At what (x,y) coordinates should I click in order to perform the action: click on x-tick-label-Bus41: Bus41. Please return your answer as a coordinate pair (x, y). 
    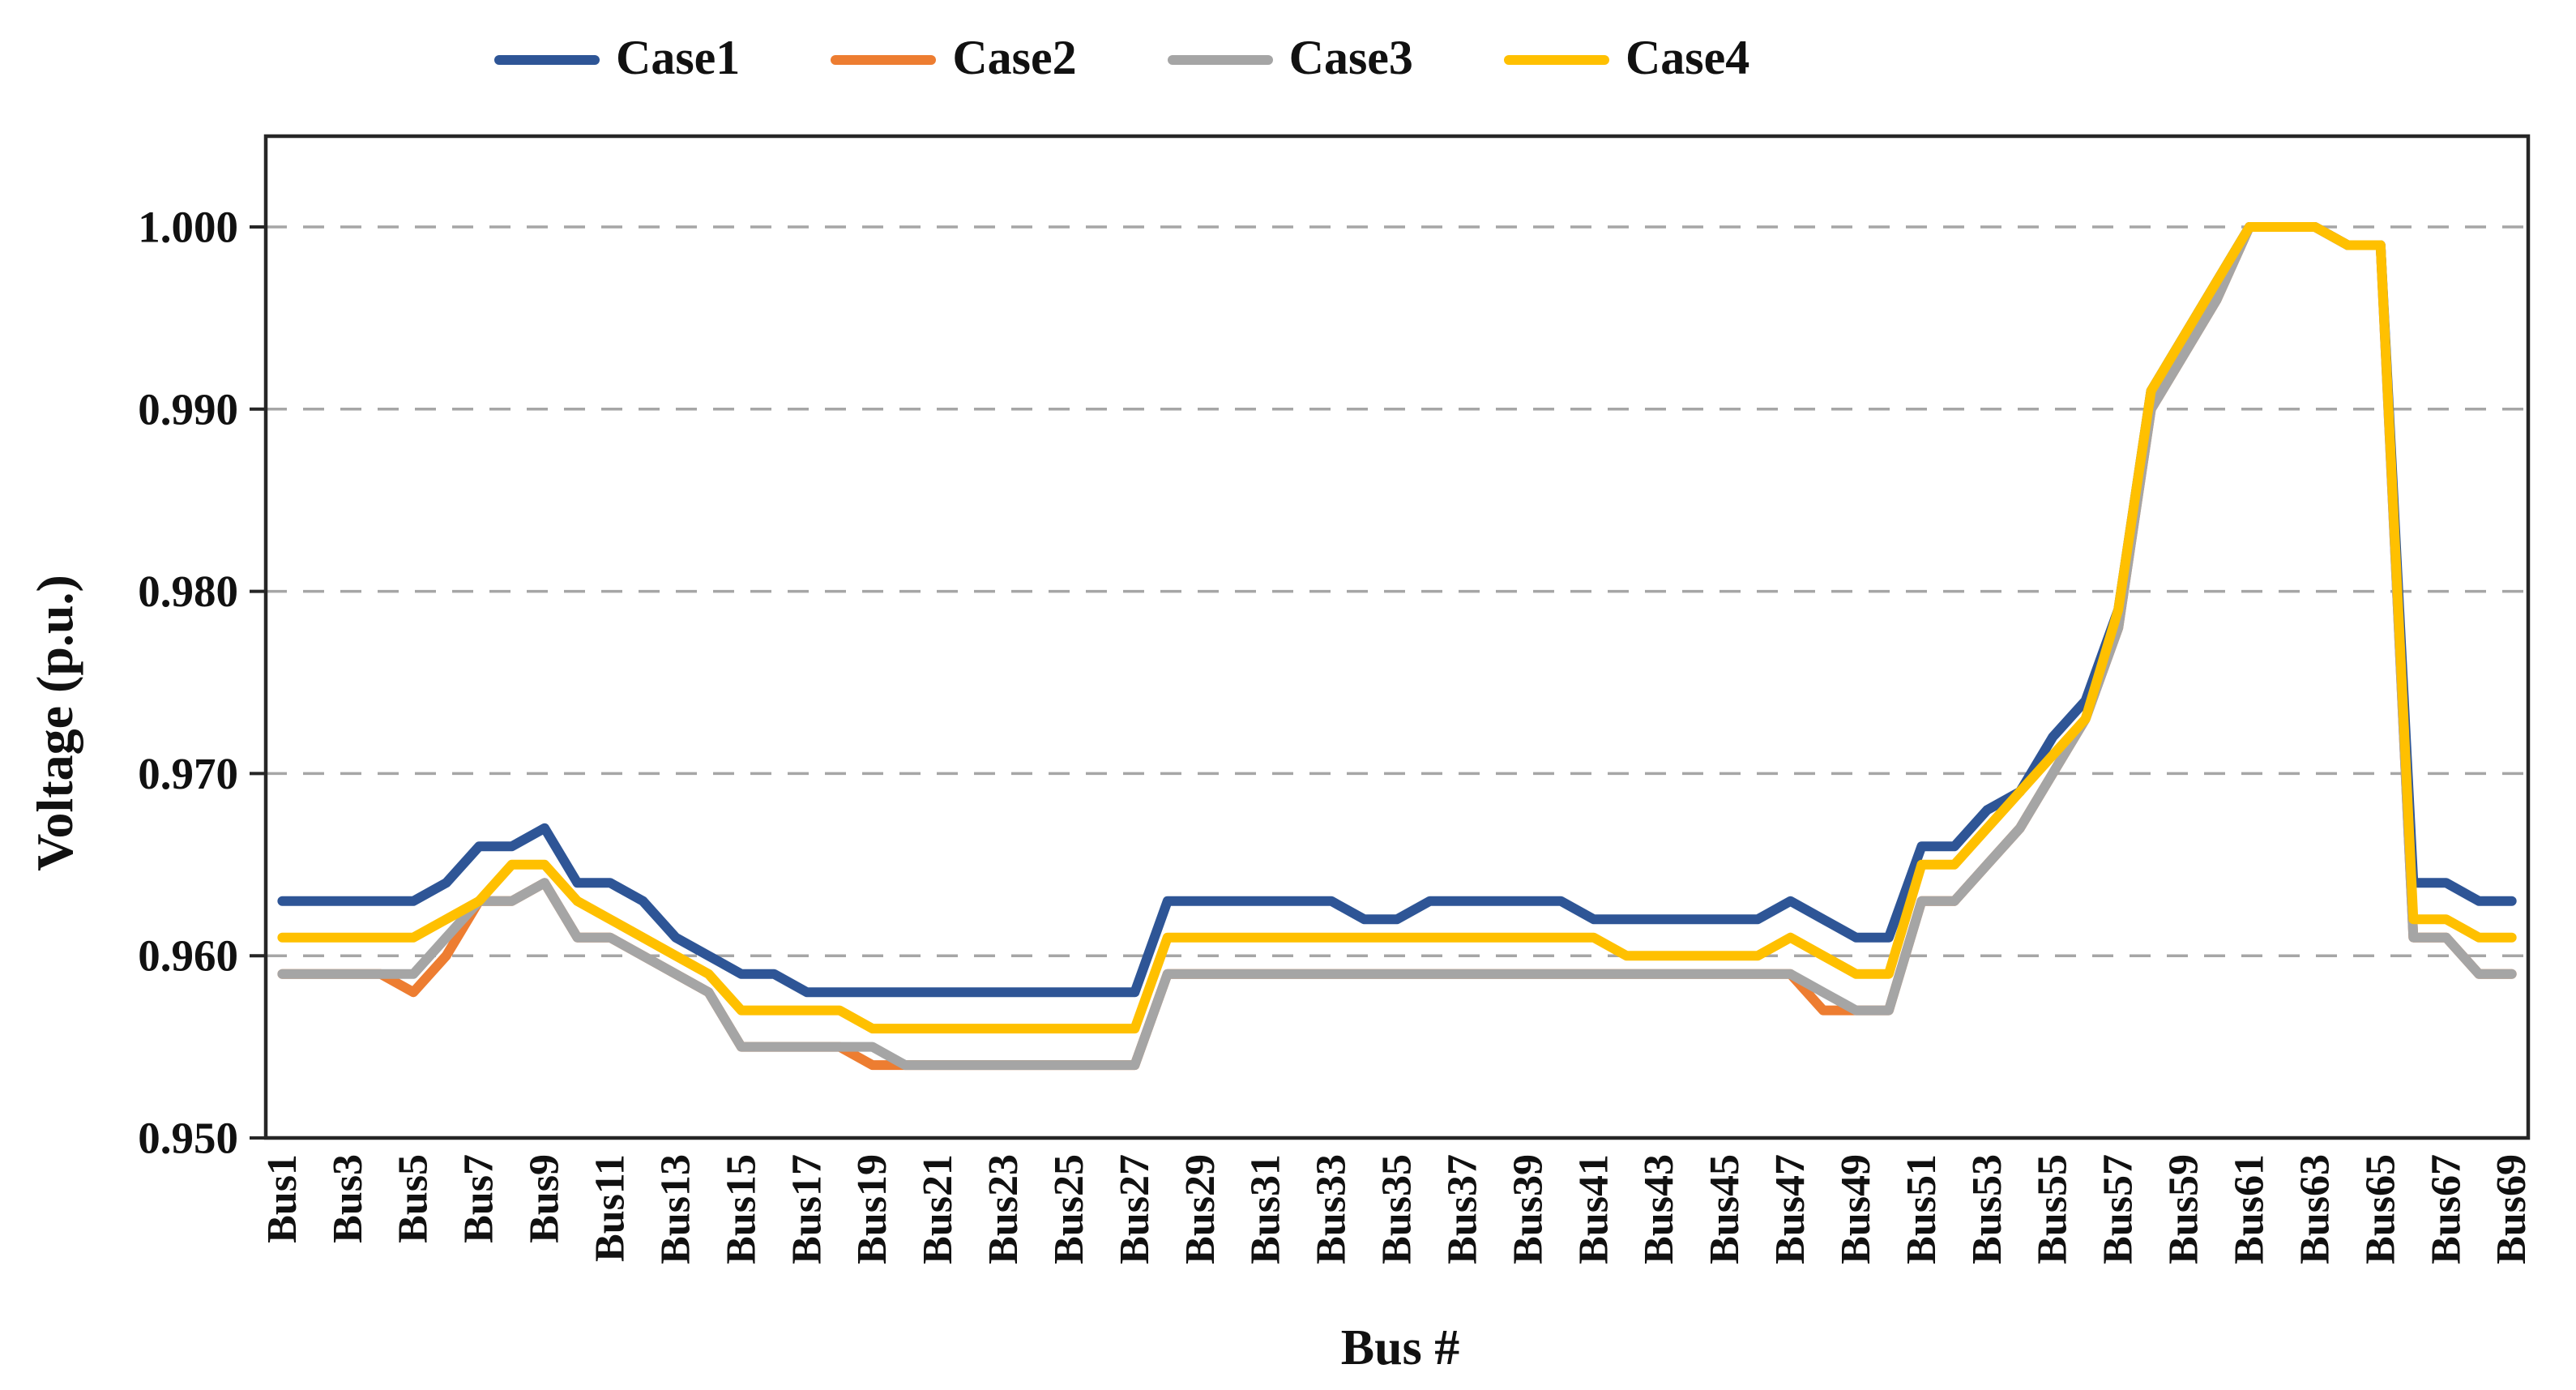
    Looking at the image, I should click on (1593, 1209).